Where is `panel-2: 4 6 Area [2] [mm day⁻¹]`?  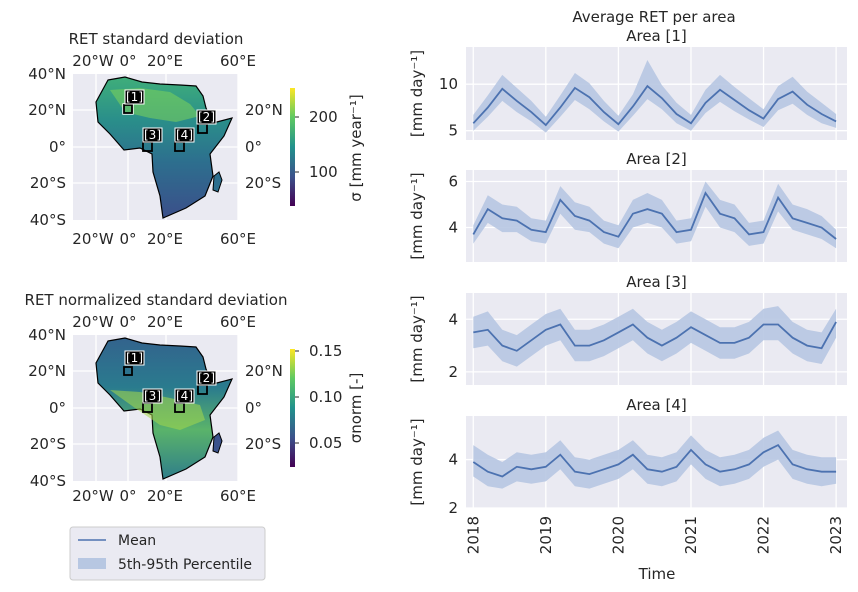
panel-2: 4 6 Area [2] [mm day⁻¹] is located at coordinates (627, 206).